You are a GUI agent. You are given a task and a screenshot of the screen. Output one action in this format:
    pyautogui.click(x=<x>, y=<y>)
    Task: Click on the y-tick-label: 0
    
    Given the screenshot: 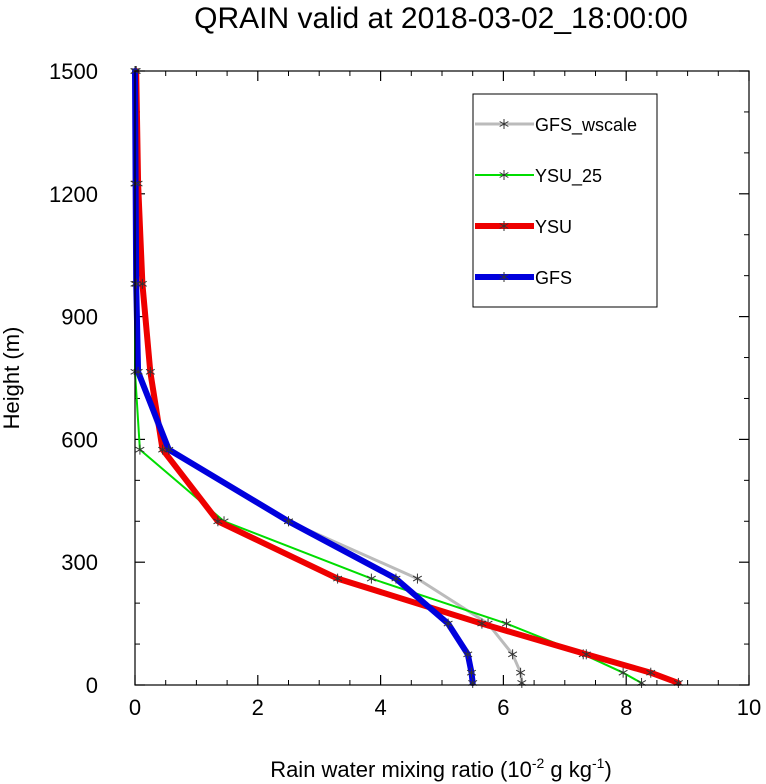 What is the action you would take?
    pyautogui.click(x=92, y=685)
    